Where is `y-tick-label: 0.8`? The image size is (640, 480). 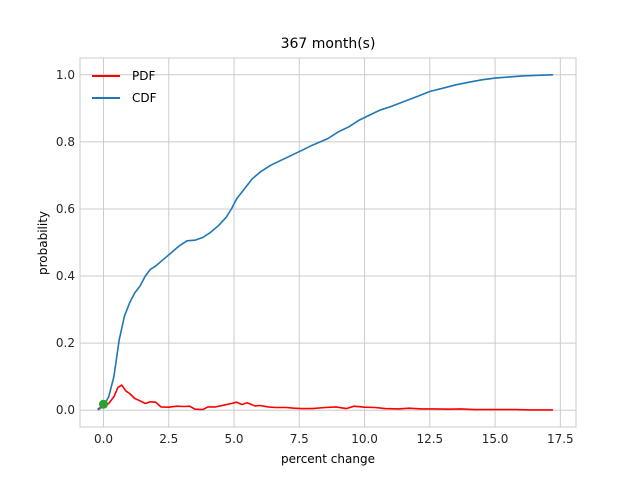
y-tick-label: 0.8 is located at coordinates (65, 142).